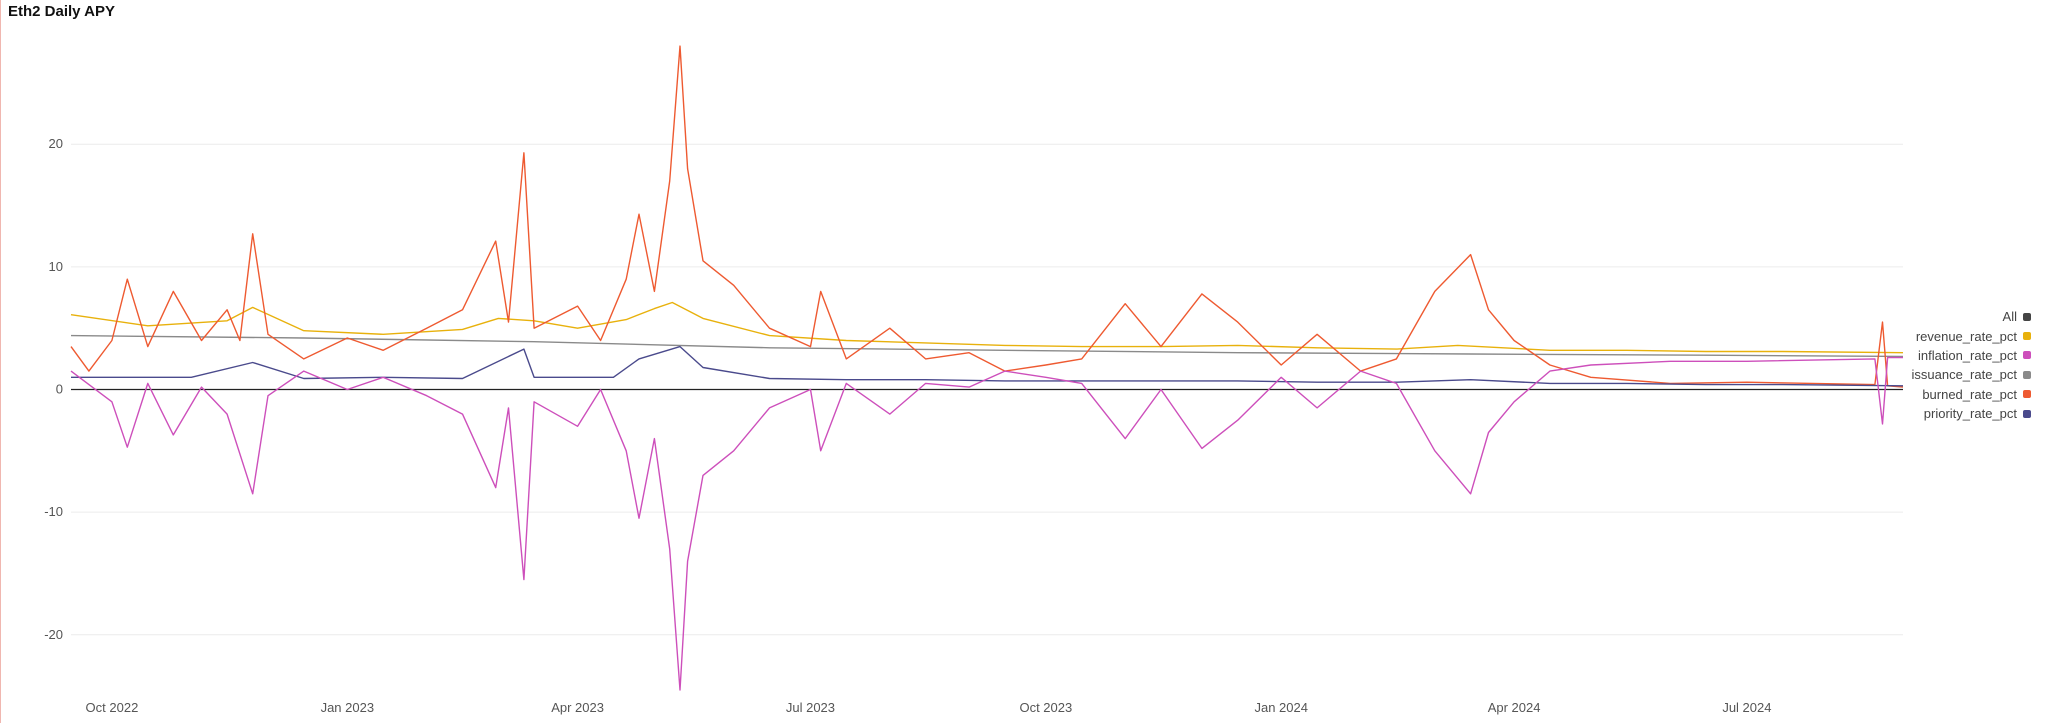 The height and width of the screenshot is (723, 2045). I want to click on x-tick-label: Apr 2023, so click(577, 707).